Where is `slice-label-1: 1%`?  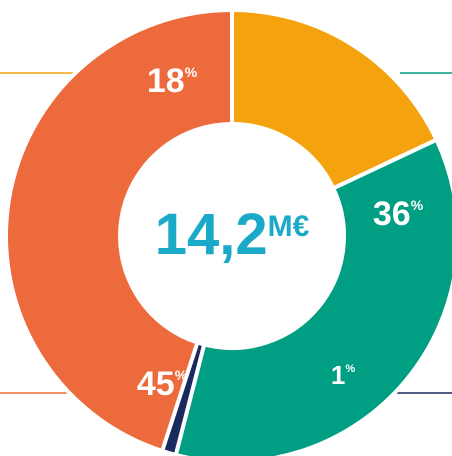
slice-label-1: 1% is located at coordinates (343, 375).